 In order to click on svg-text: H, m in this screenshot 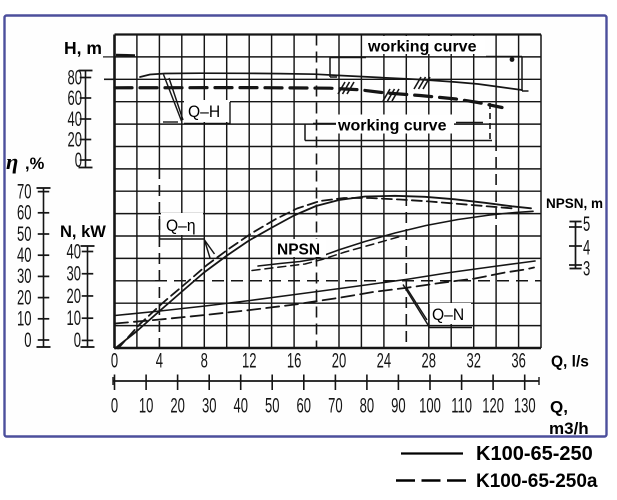, I will do `click(83, 48)`.